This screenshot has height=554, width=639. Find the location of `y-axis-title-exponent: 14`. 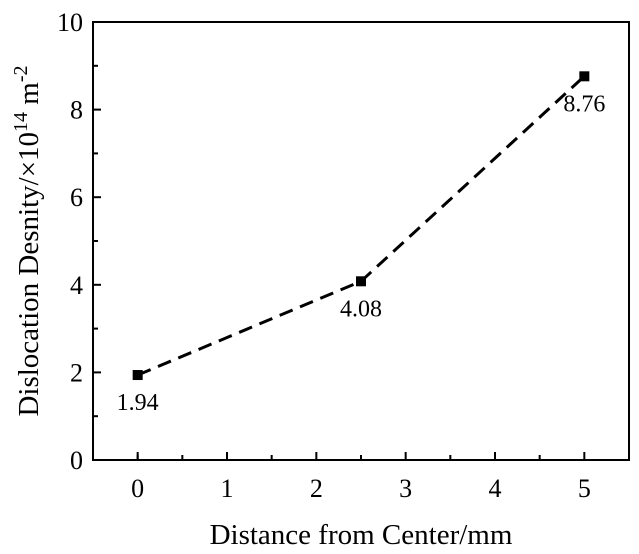

y-axis-title-exponent: 14 is located at coordinates (21, 122).